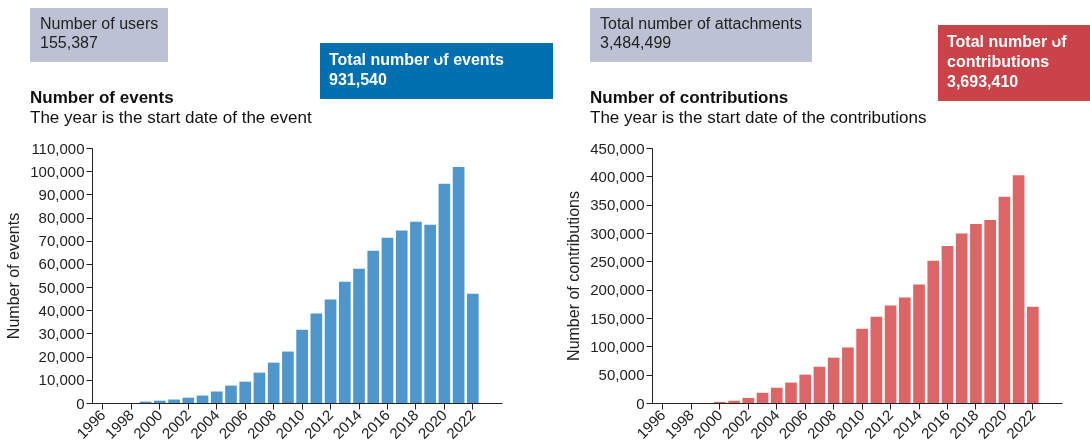  Describe the element at coordinates (171, 118) in the screenshot. I see `chart-subtitle: The year is the start date of the event` at that location.